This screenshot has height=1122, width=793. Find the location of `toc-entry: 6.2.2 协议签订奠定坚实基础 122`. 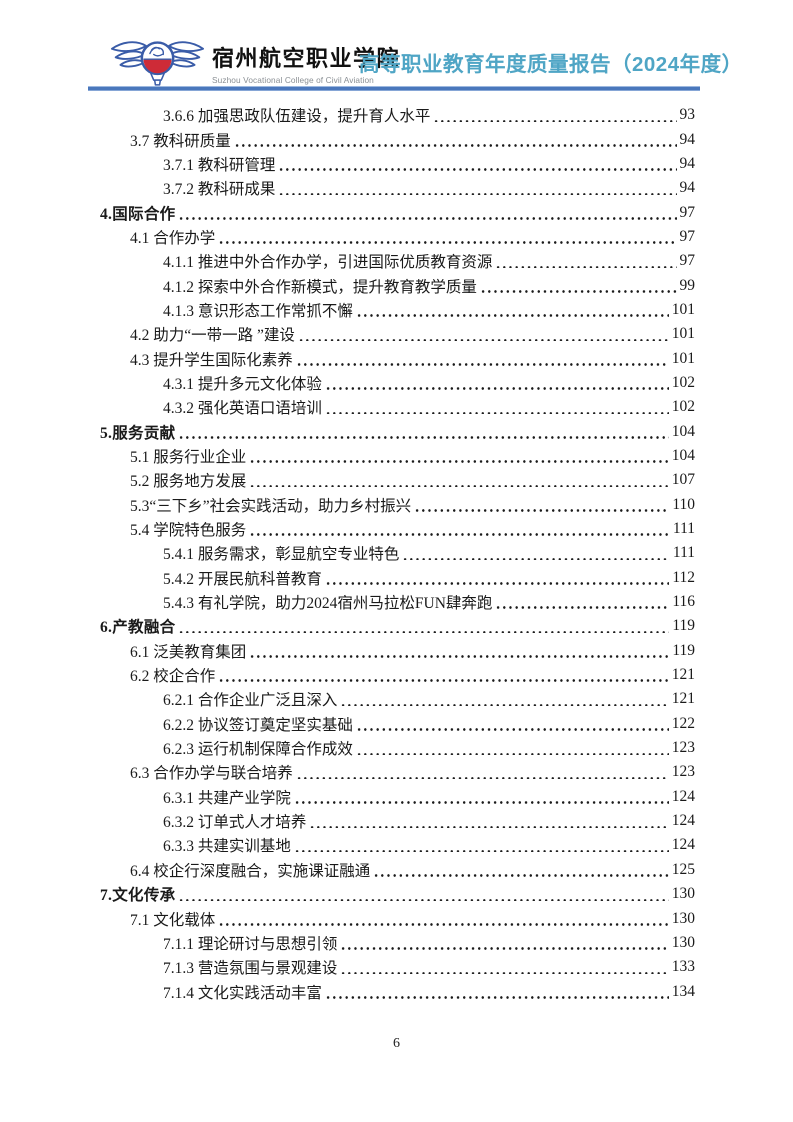

toc-entry: 6.2.2 协议签订奠定坚实基础 122 is located at coordinates (397, 724).